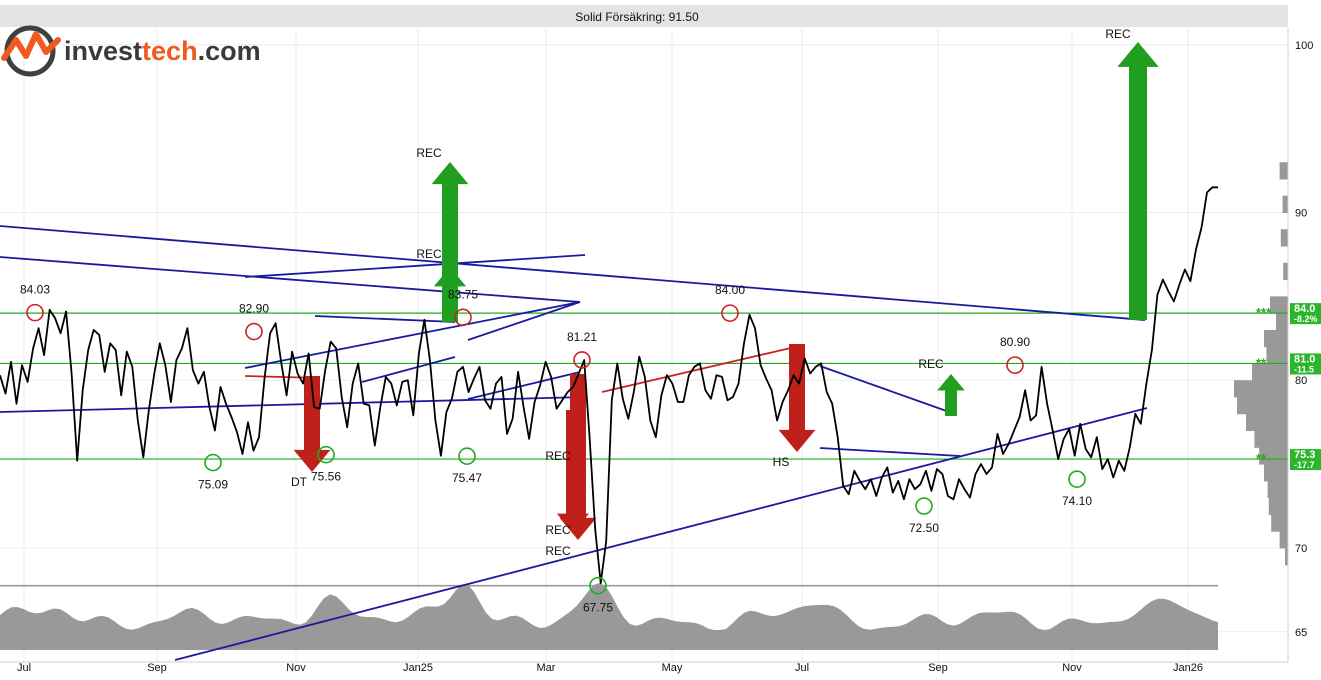  What do you see at coordinates (1301, 633) in the screenshot?
I see `y-tick-label: 65` at bounding box center [1301, 633].